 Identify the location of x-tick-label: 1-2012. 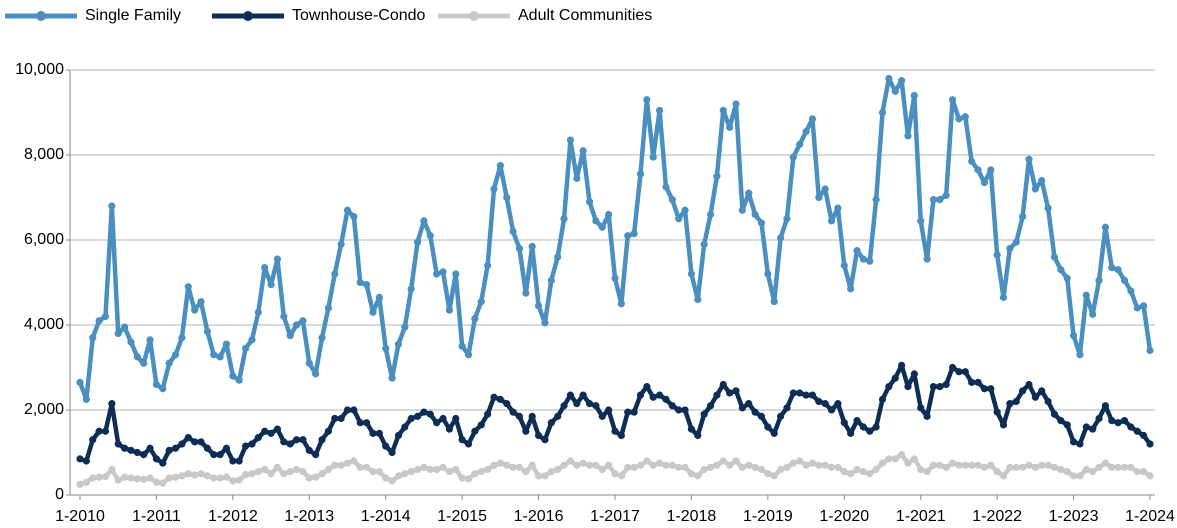
(233, 516).